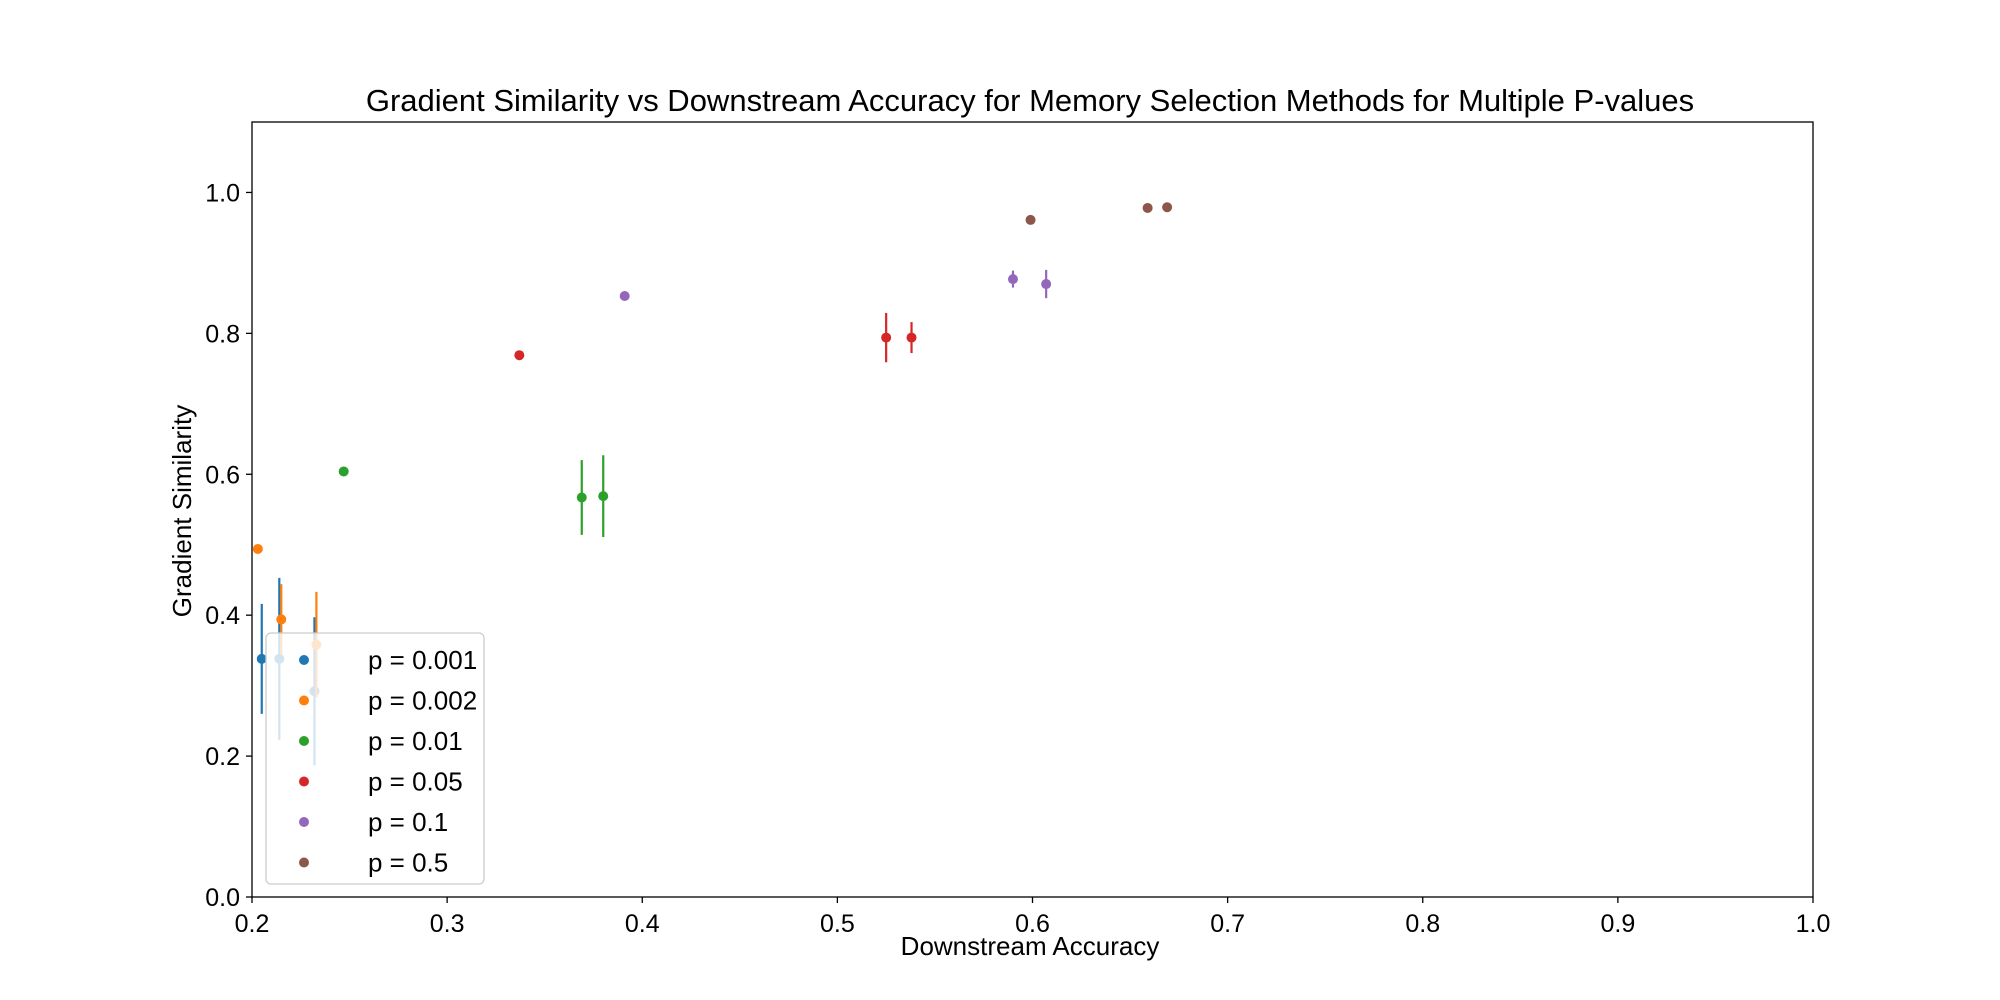 Image resolution: width=2000 pixels, height=1000 pixels. Describe the element at coordinates (252, 924) in the screenshot. I see `x-tick-label-0: 0.2` at that location.